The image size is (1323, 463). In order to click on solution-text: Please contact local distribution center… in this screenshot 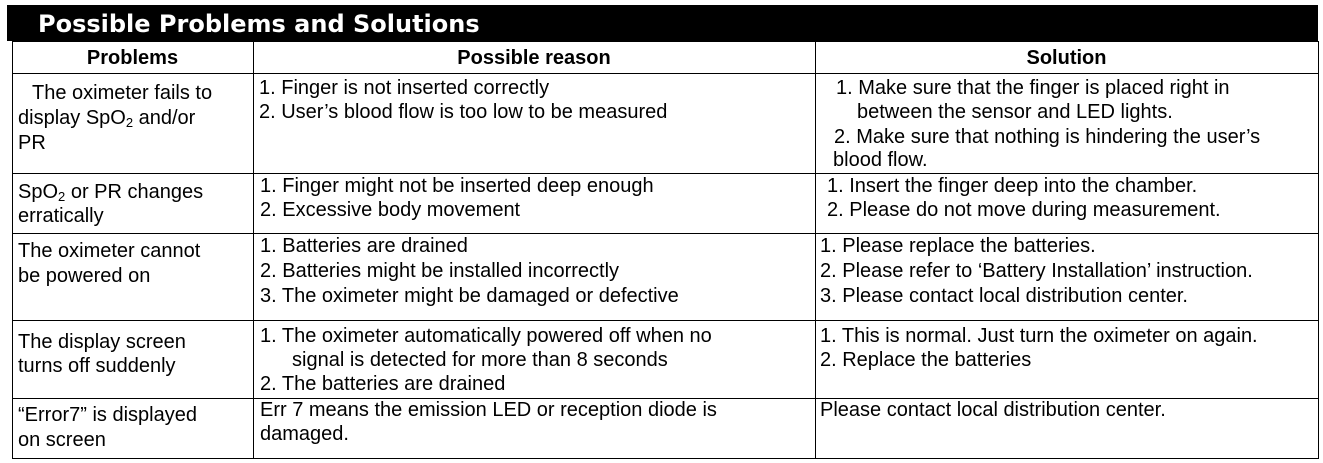, I will do `click(993, 410)`.